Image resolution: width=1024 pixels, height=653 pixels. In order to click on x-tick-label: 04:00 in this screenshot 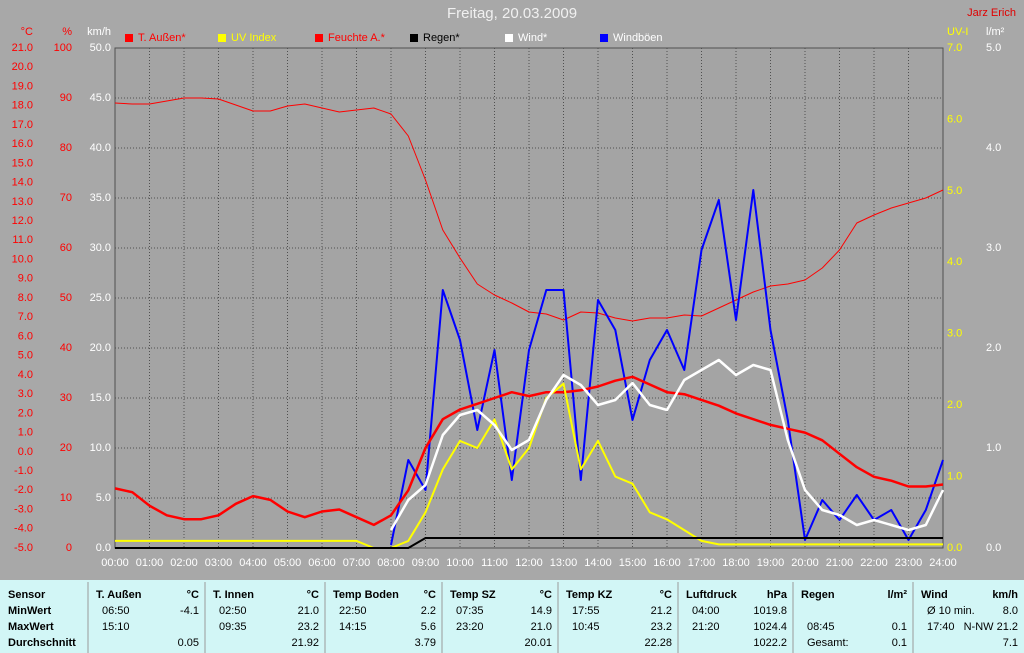, I will do `click(253, 563)`.